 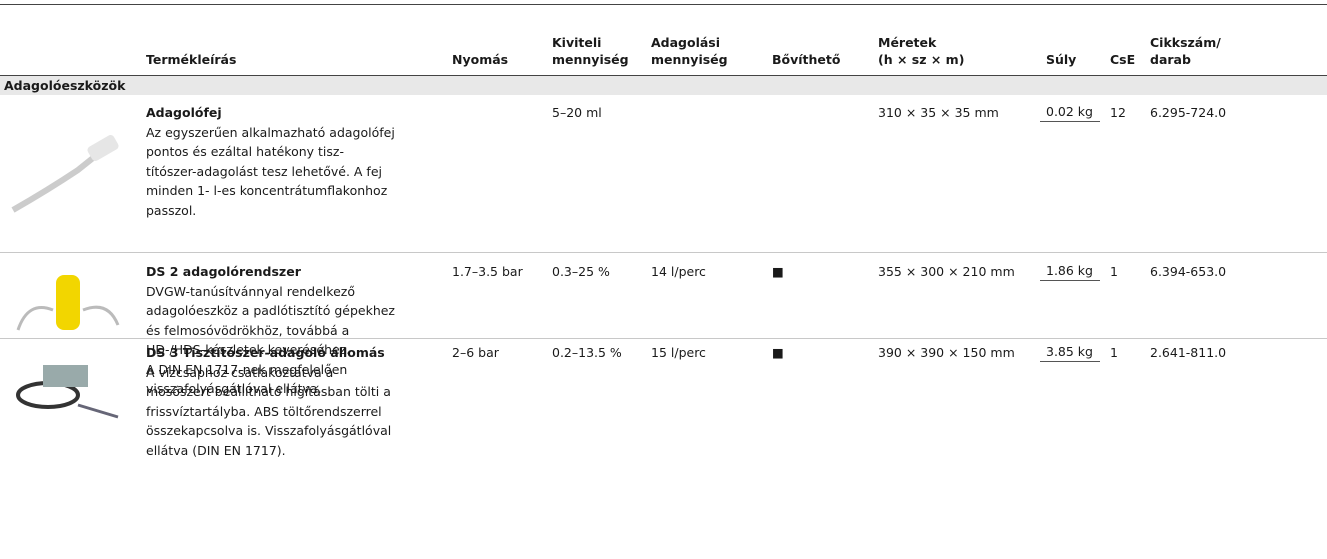 What do you see at coordinates (270, 132) in the screenshot?
I see `description-line: Az egyszerűen alkalmazható adagolófej` at bounding box center [270, 132].